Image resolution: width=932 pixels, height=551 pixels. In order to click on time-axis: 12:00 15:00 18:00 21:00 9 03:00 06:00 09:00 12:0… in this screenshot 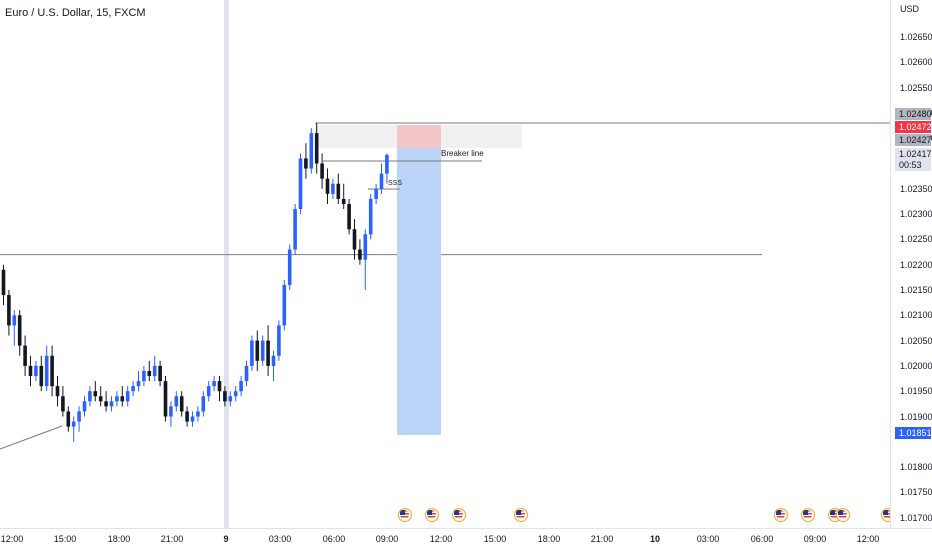, I will do `click(466, 539)`.